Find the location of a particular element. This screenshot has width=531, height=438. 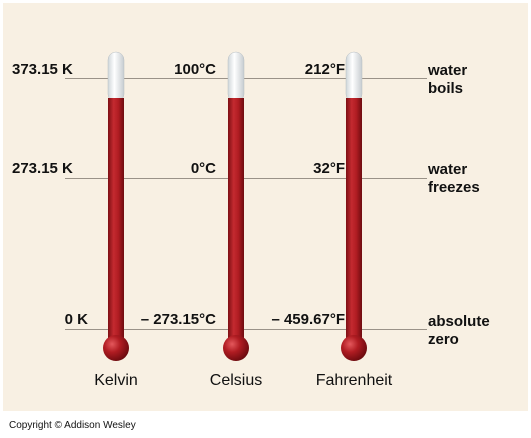

kelvin-freezes-value: 273.15 K is located at coordinates (42, 168).